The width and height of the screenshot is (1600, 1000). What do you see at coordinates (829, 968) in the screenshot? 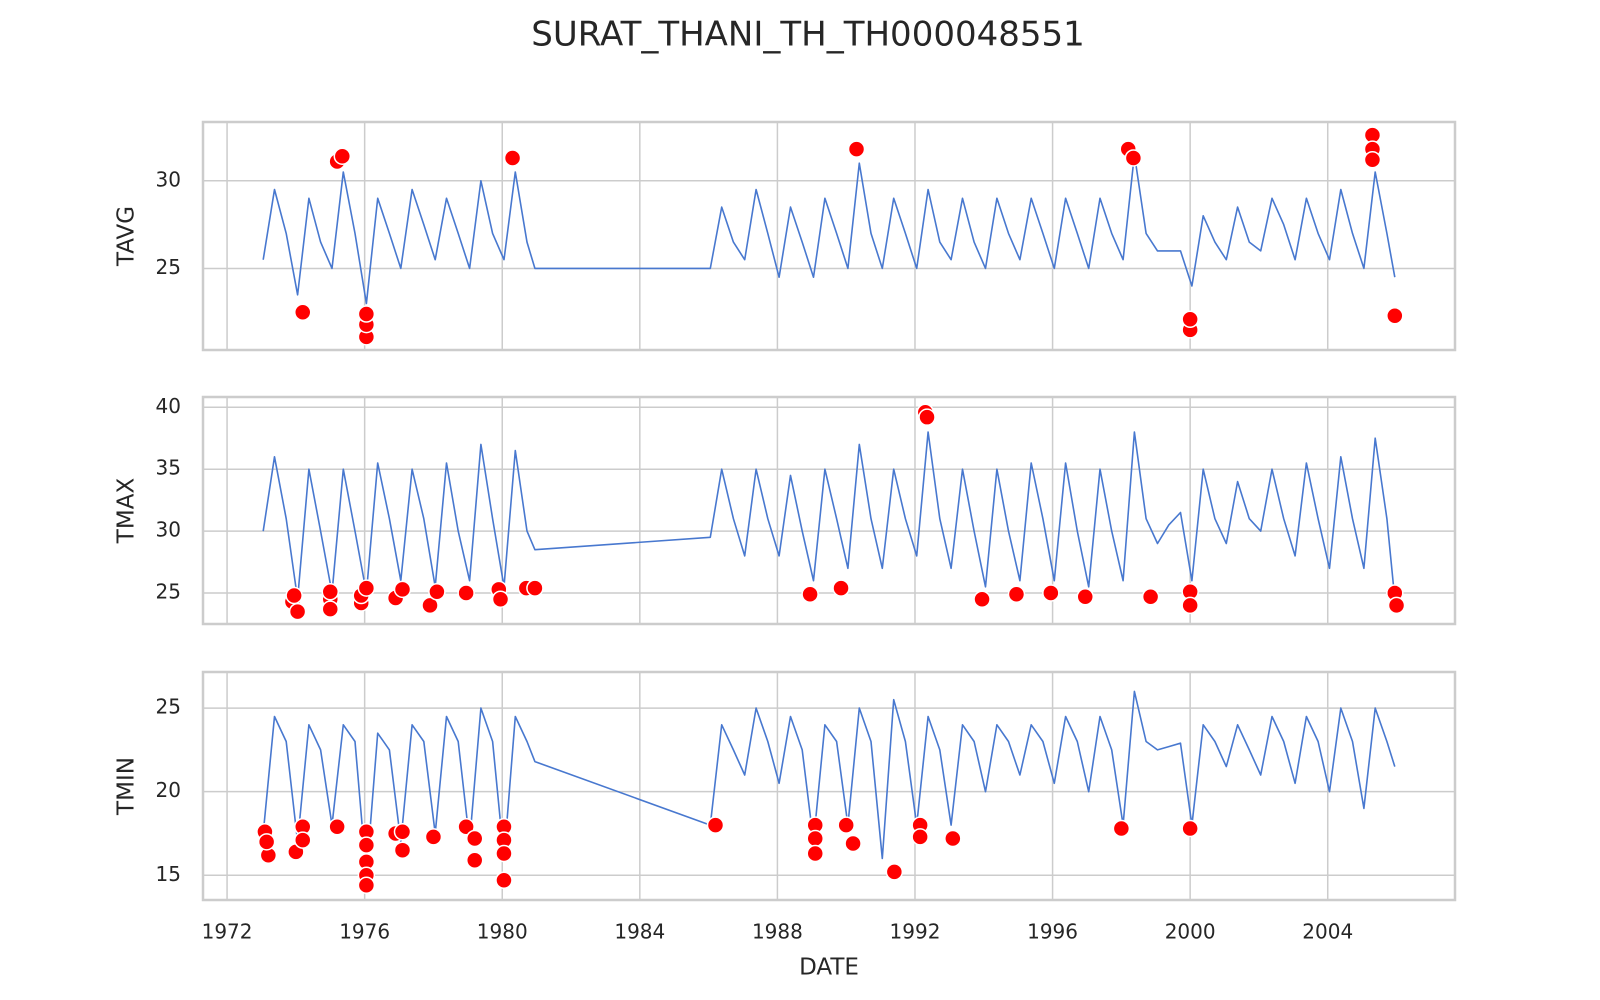
I see `x-axis-label: DATE` at bounding box center [829, 968].